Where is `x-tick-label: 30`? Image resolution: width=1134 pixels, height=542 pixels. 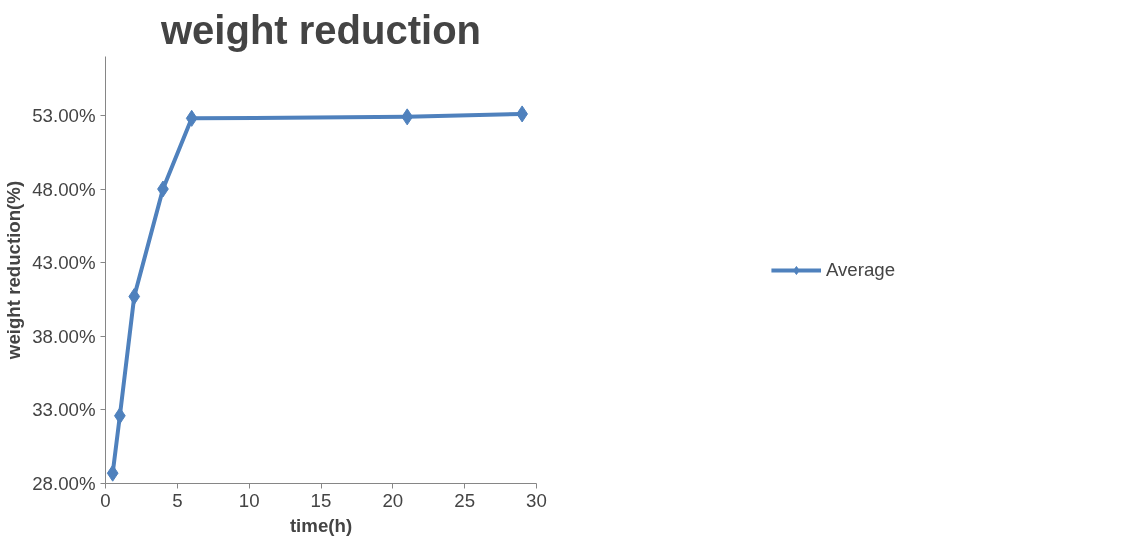 x-tick-label: 30 is located at coordinates (536, 500).